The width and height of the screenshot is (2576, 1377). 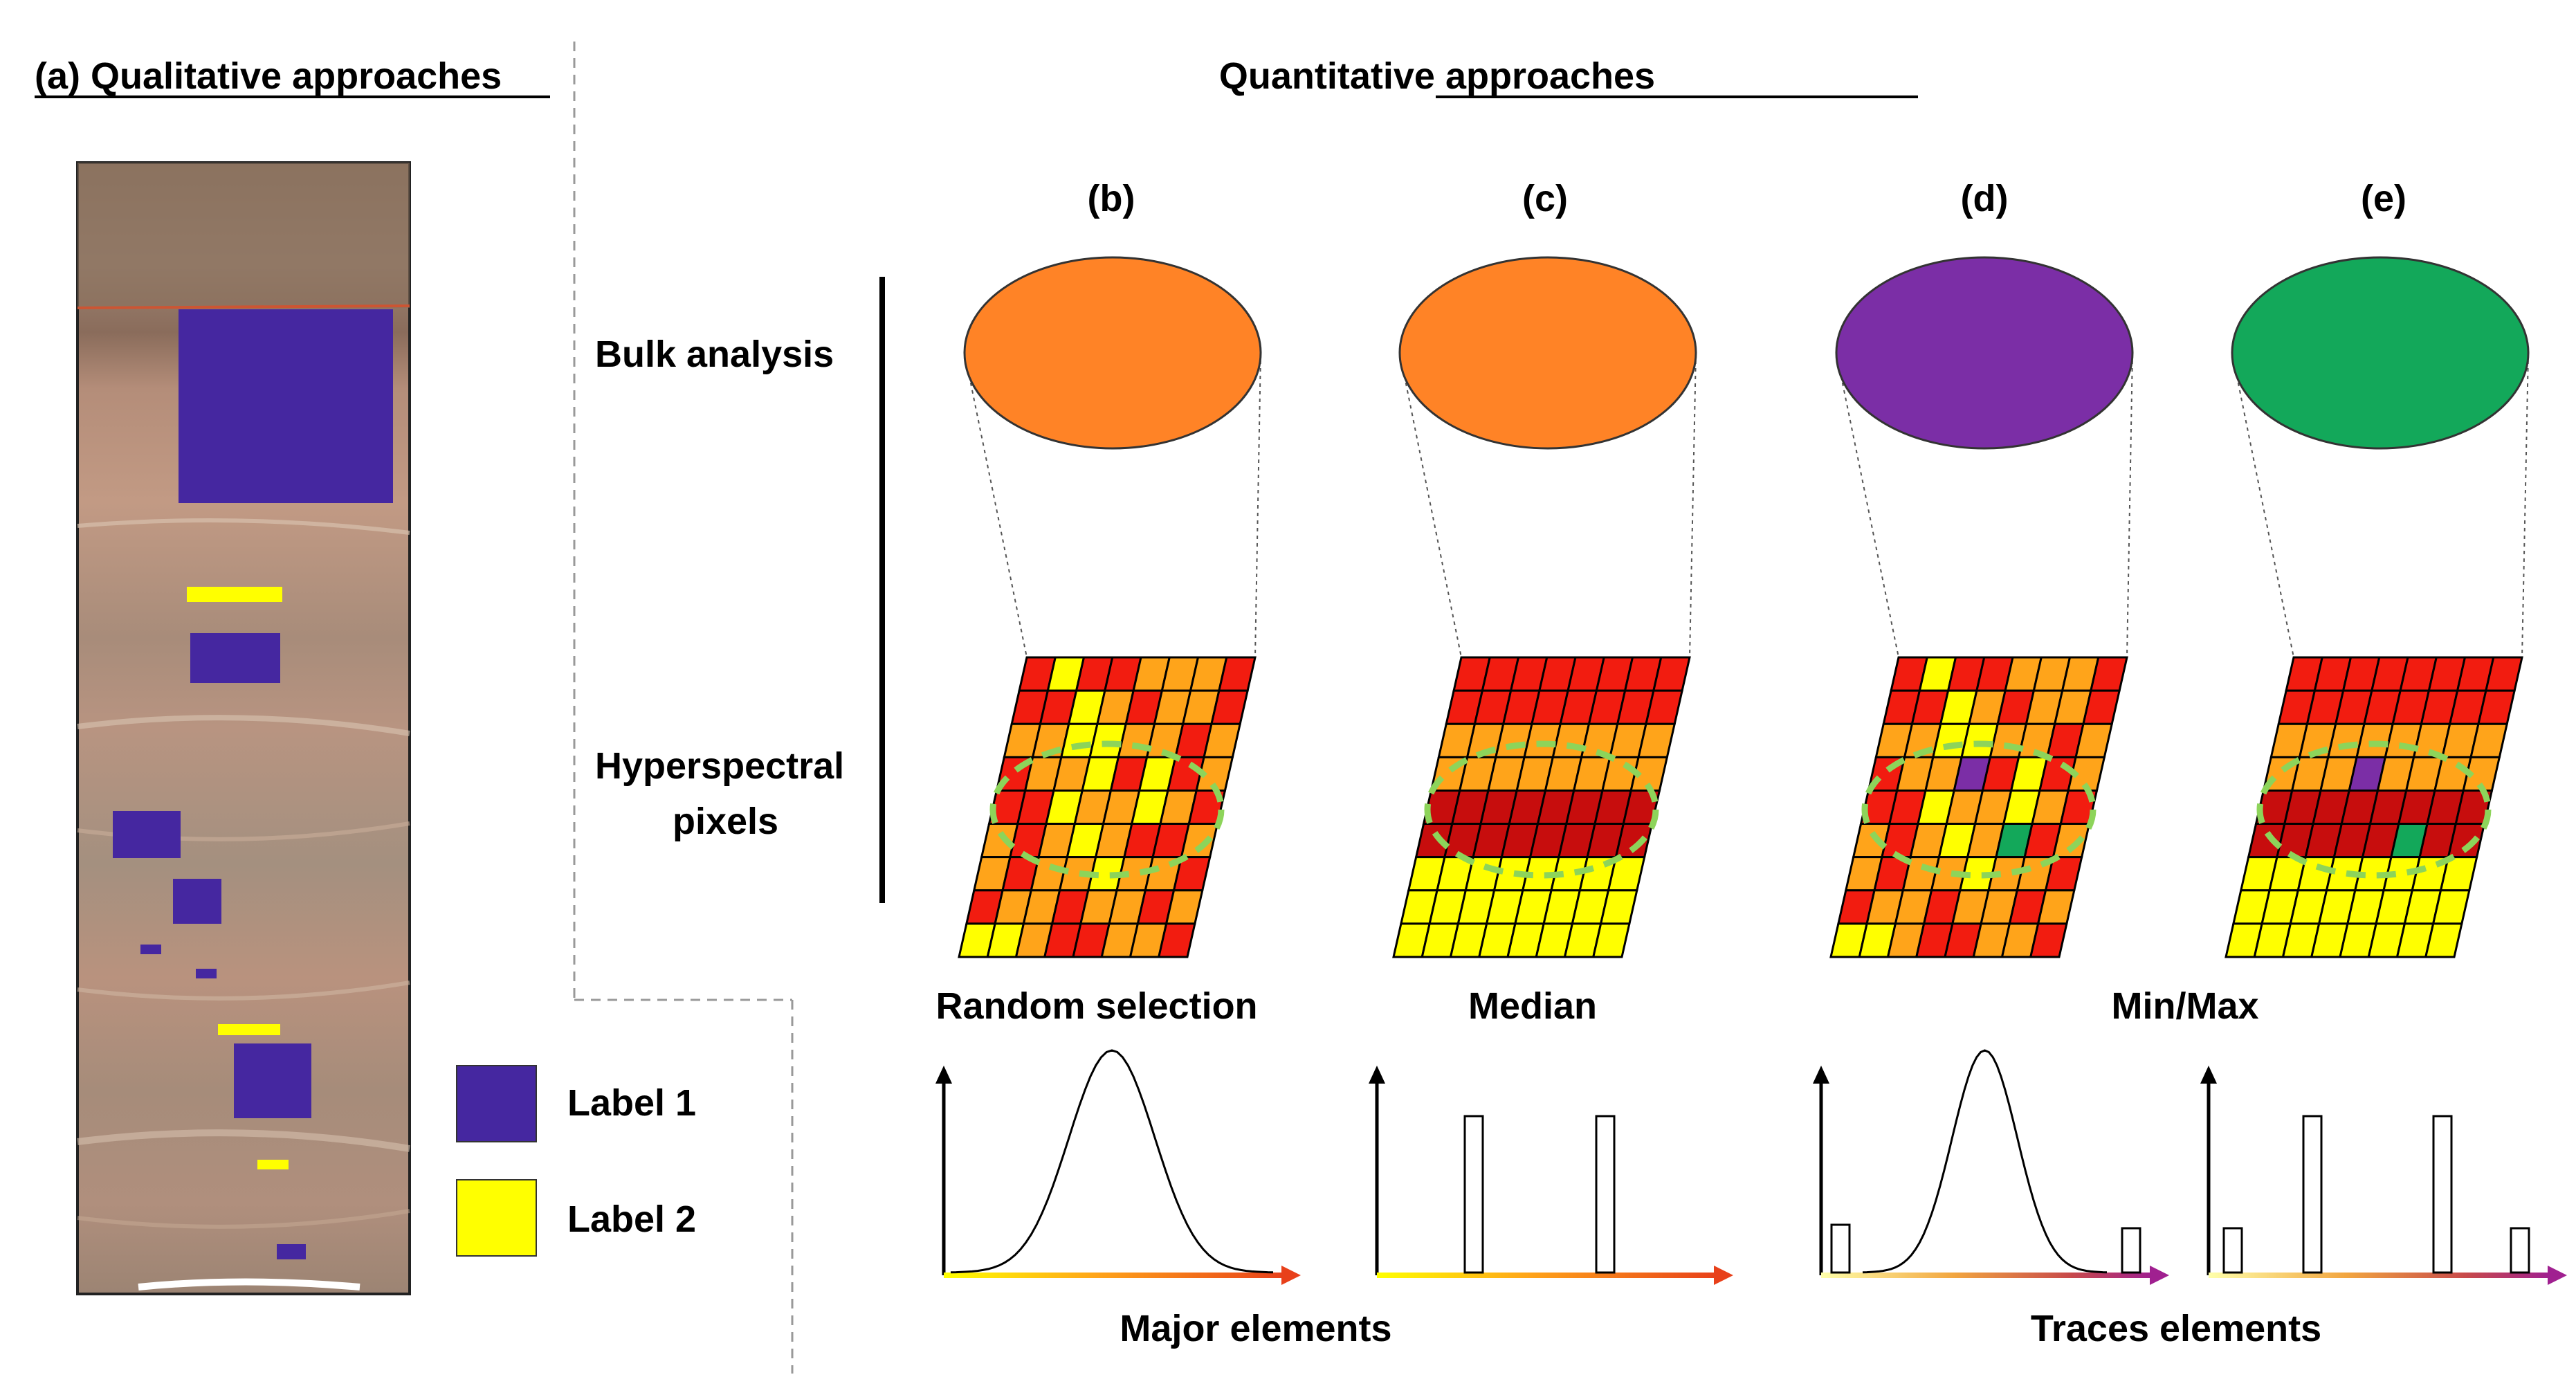 What do you see at coordinates (238, 878) in the screenshot?
I see `core-label-2-regions` at bounding box center [238, 878].